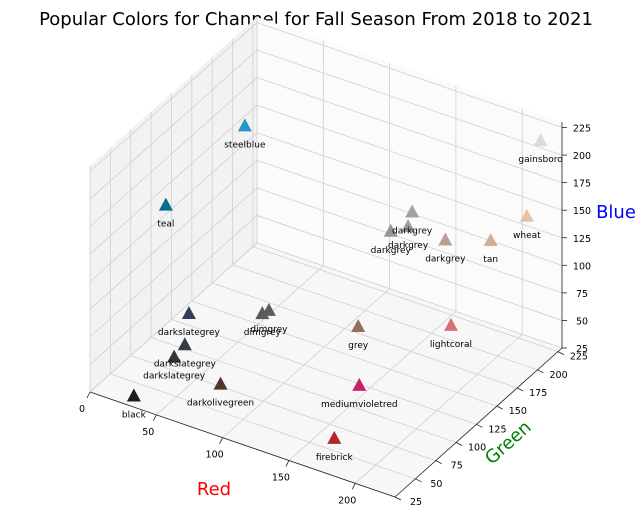 The image size is (643, 515). Describe the element at coordinates (457, 466) in the screenshot. I see `y-tick-label: 75` at that location.